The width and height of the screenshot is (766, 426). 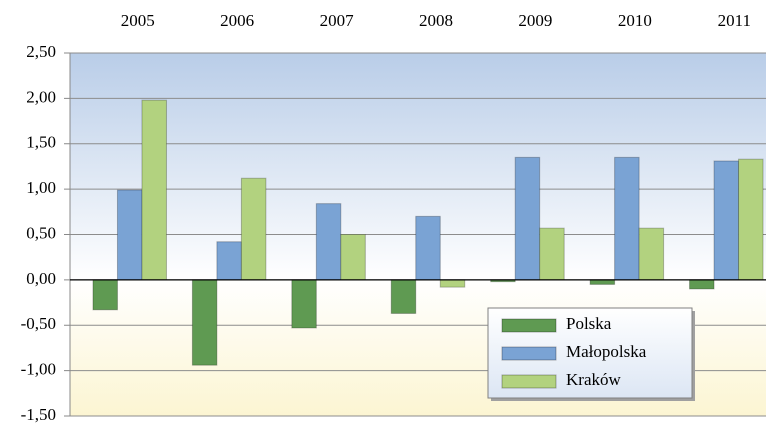 I want to click on y-tick-label: 2,50, so click(x=41, y=51).